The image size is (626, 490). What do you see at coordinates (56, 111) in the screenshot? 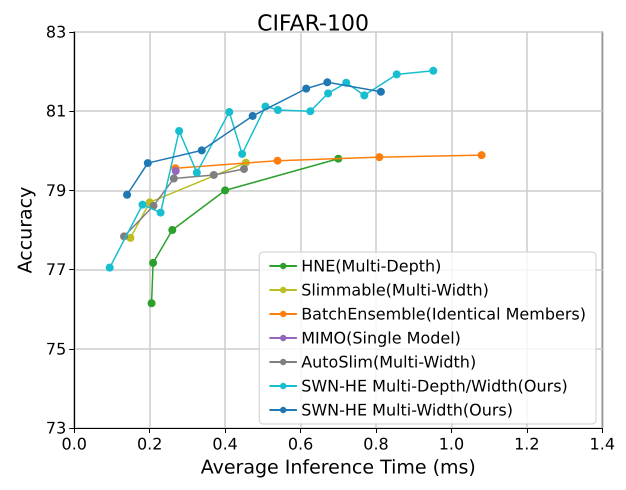
I see `y-tick-label: 81` at bounding box center [56, 111].